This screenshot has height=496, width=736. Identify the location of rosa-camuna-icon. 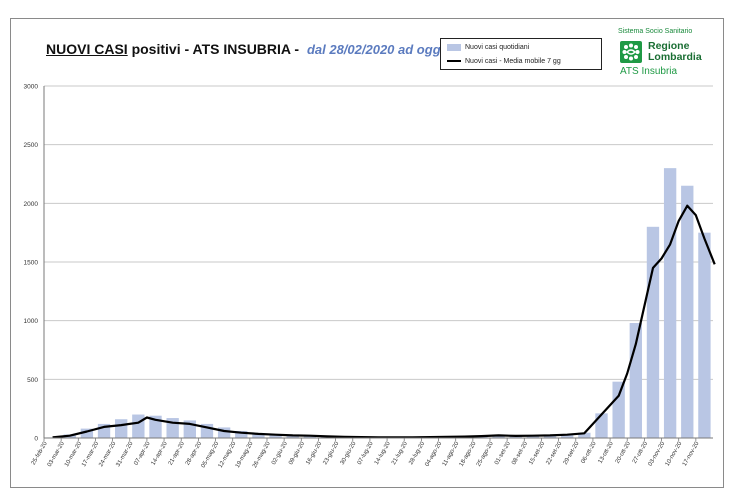
(631, 52).